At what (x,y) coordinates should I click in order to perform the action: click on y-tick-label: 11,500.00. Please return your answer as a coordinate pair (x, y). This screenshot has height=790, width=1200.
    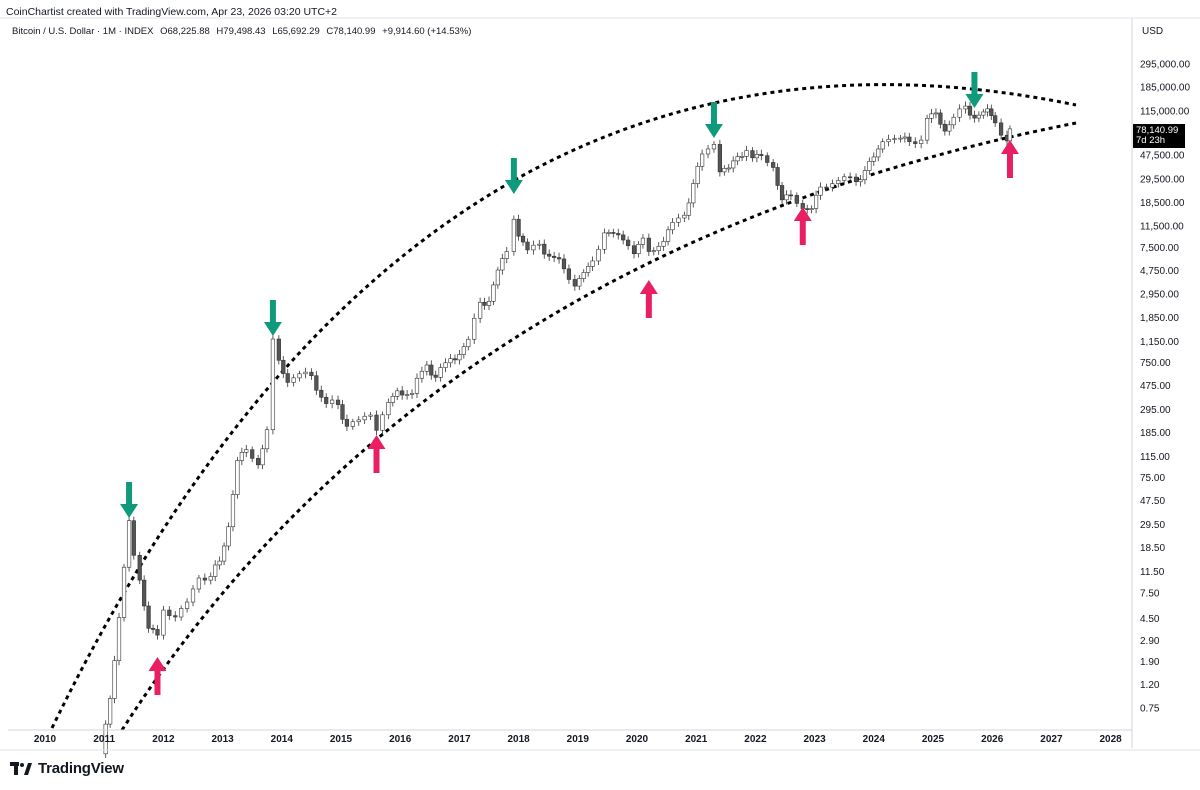
    Looking at the image, I should click on (1162, 227).